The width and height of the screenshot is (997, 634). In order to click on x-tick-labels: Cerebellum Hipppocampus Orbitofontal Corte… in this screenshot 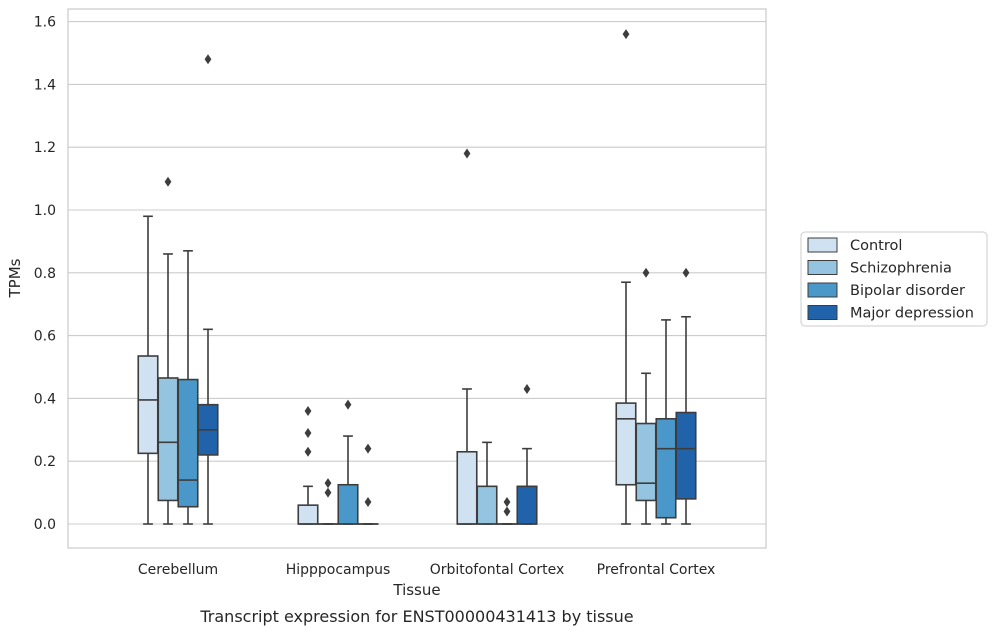, I will do `click(426, 570)`.